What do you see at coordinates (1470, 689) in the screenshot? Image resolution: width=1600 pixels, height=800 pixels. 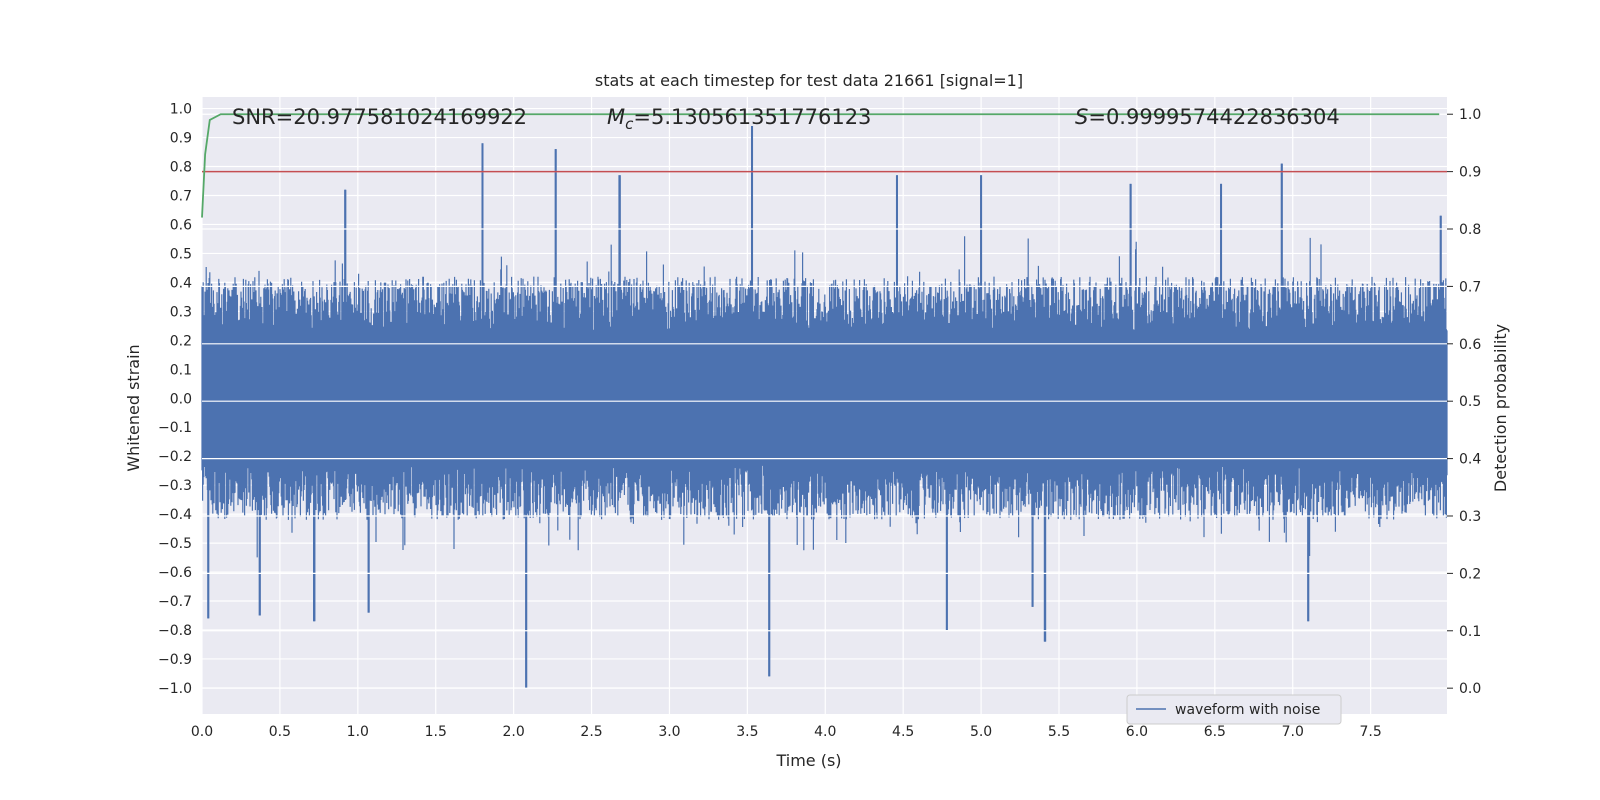 I see `y-right-tick-label: 0.0` at bounding box center [1470, 689].